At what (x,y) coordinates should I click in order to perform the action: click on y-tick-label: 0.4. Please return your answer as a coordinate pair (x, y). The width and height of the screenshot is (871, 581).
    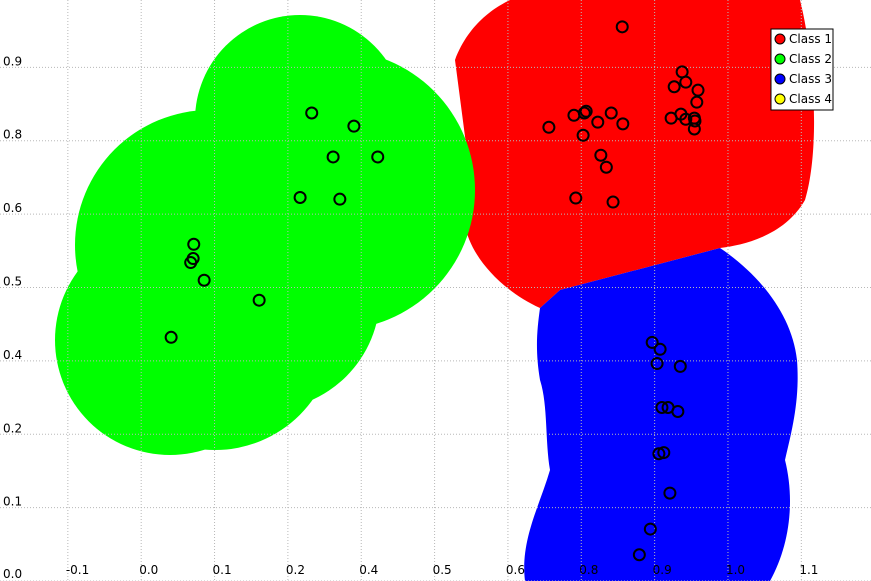
    Looking at the image, I should click on (12, 355).